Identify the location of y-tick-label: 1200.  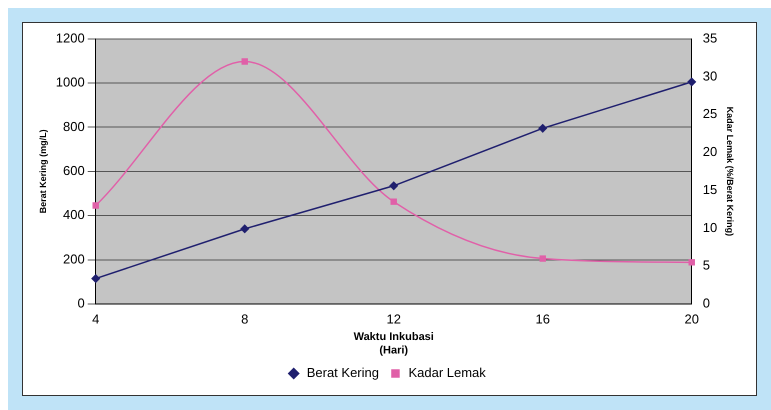
(70, 38).